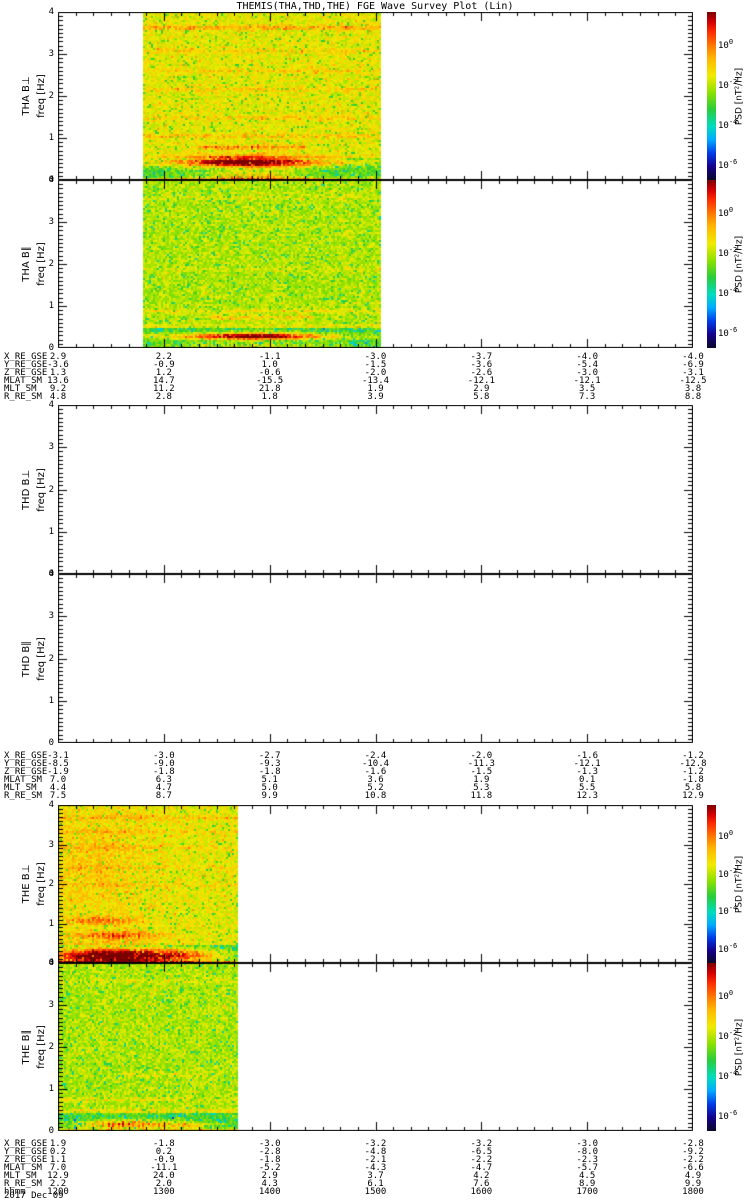 Image resolution: width=750 pixels, height=1200 pixels. I want to click on annotation-value: 5.0, so click(269, 788).